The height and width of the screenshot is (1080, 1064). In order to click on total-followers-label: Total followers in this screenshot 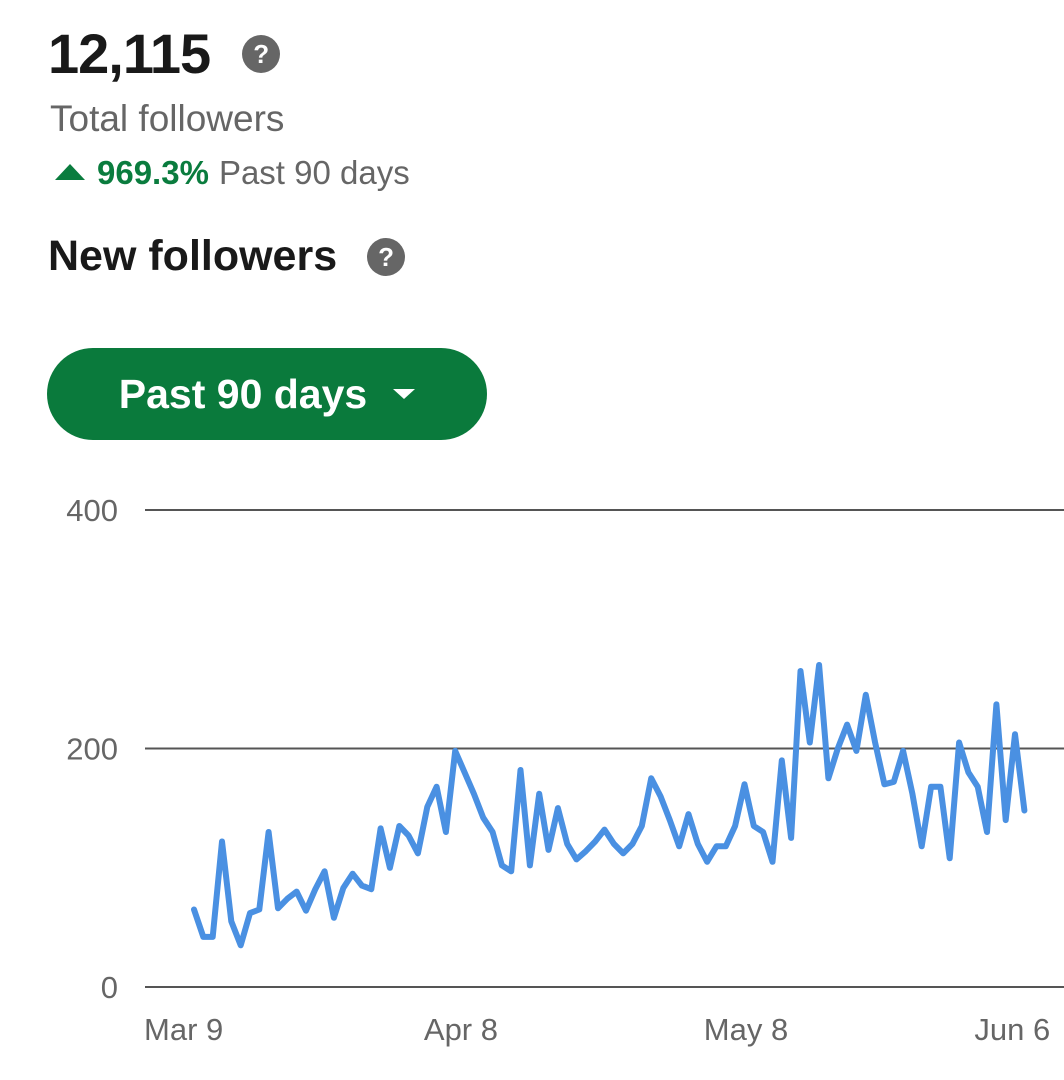, I will do `click(167, 118)`.